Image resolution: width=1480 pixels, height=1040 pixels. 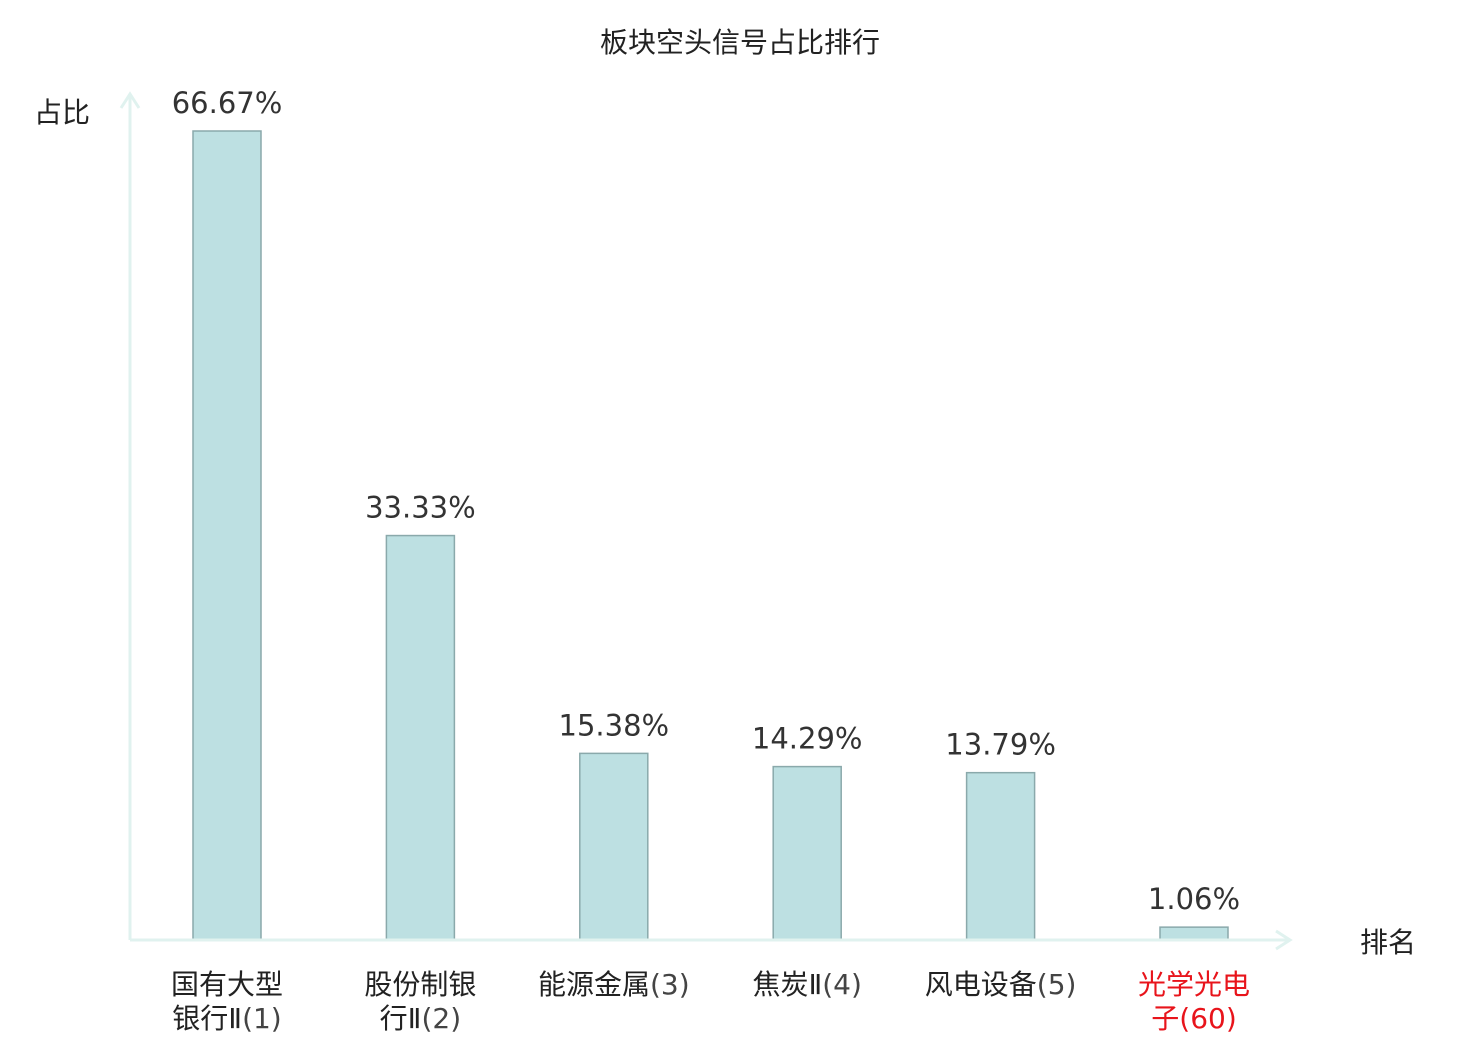 What do you see at coordinates (614, 984) in the screenshot?
I see `tick-label: 能源金属(3)` at bounding box center [614, 984].